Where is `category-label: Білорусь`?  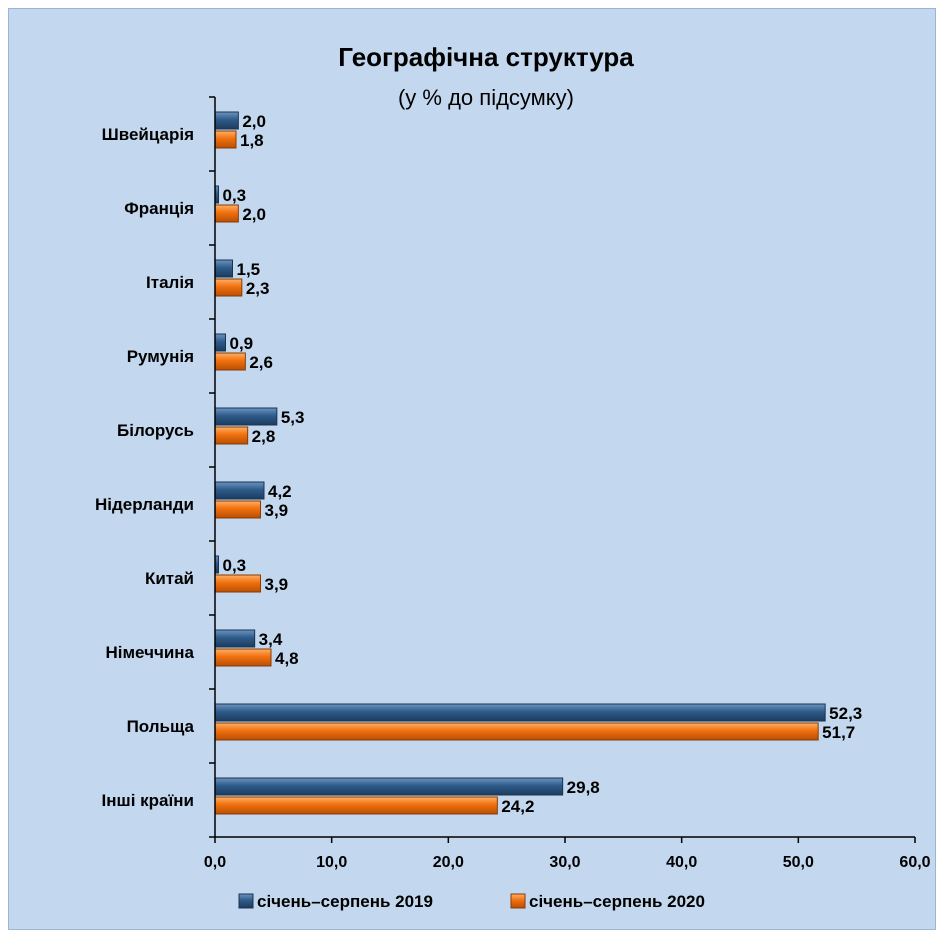
category-label: Білорусь is located at coordinates (155, 430).